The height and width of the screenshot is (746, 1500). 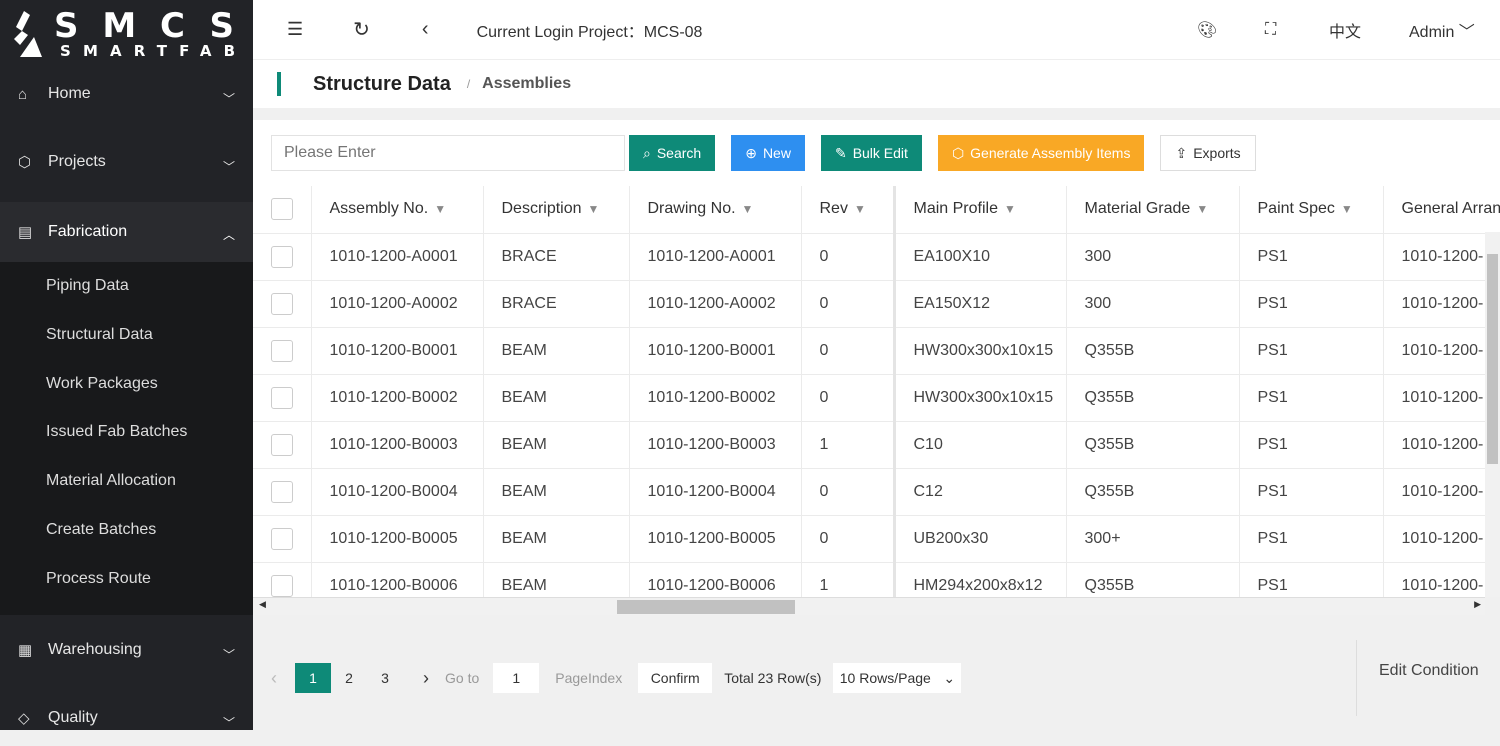 I want to click on select-all-checkbox, so click(x=282, y=209).